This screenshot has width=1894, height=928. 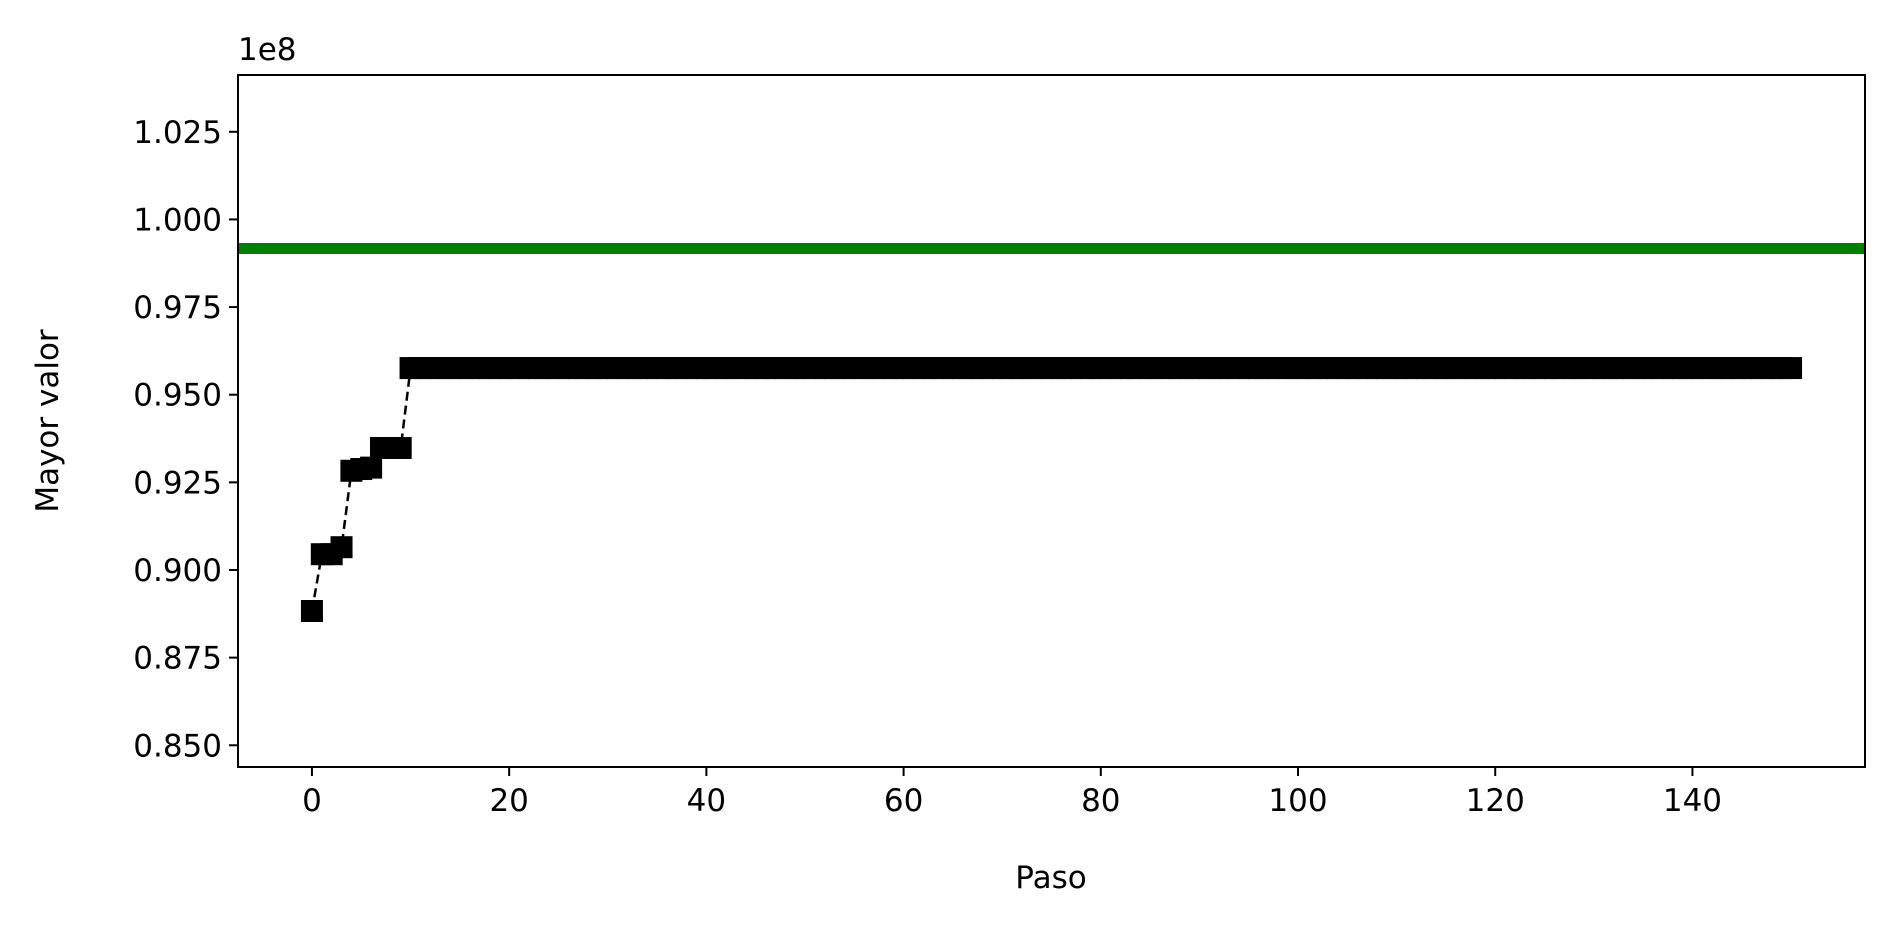 What do you see at coordinates (177, 483) in the screenshot?
I see `y-tick-label: 0.925` at bounding box center [177, 483].